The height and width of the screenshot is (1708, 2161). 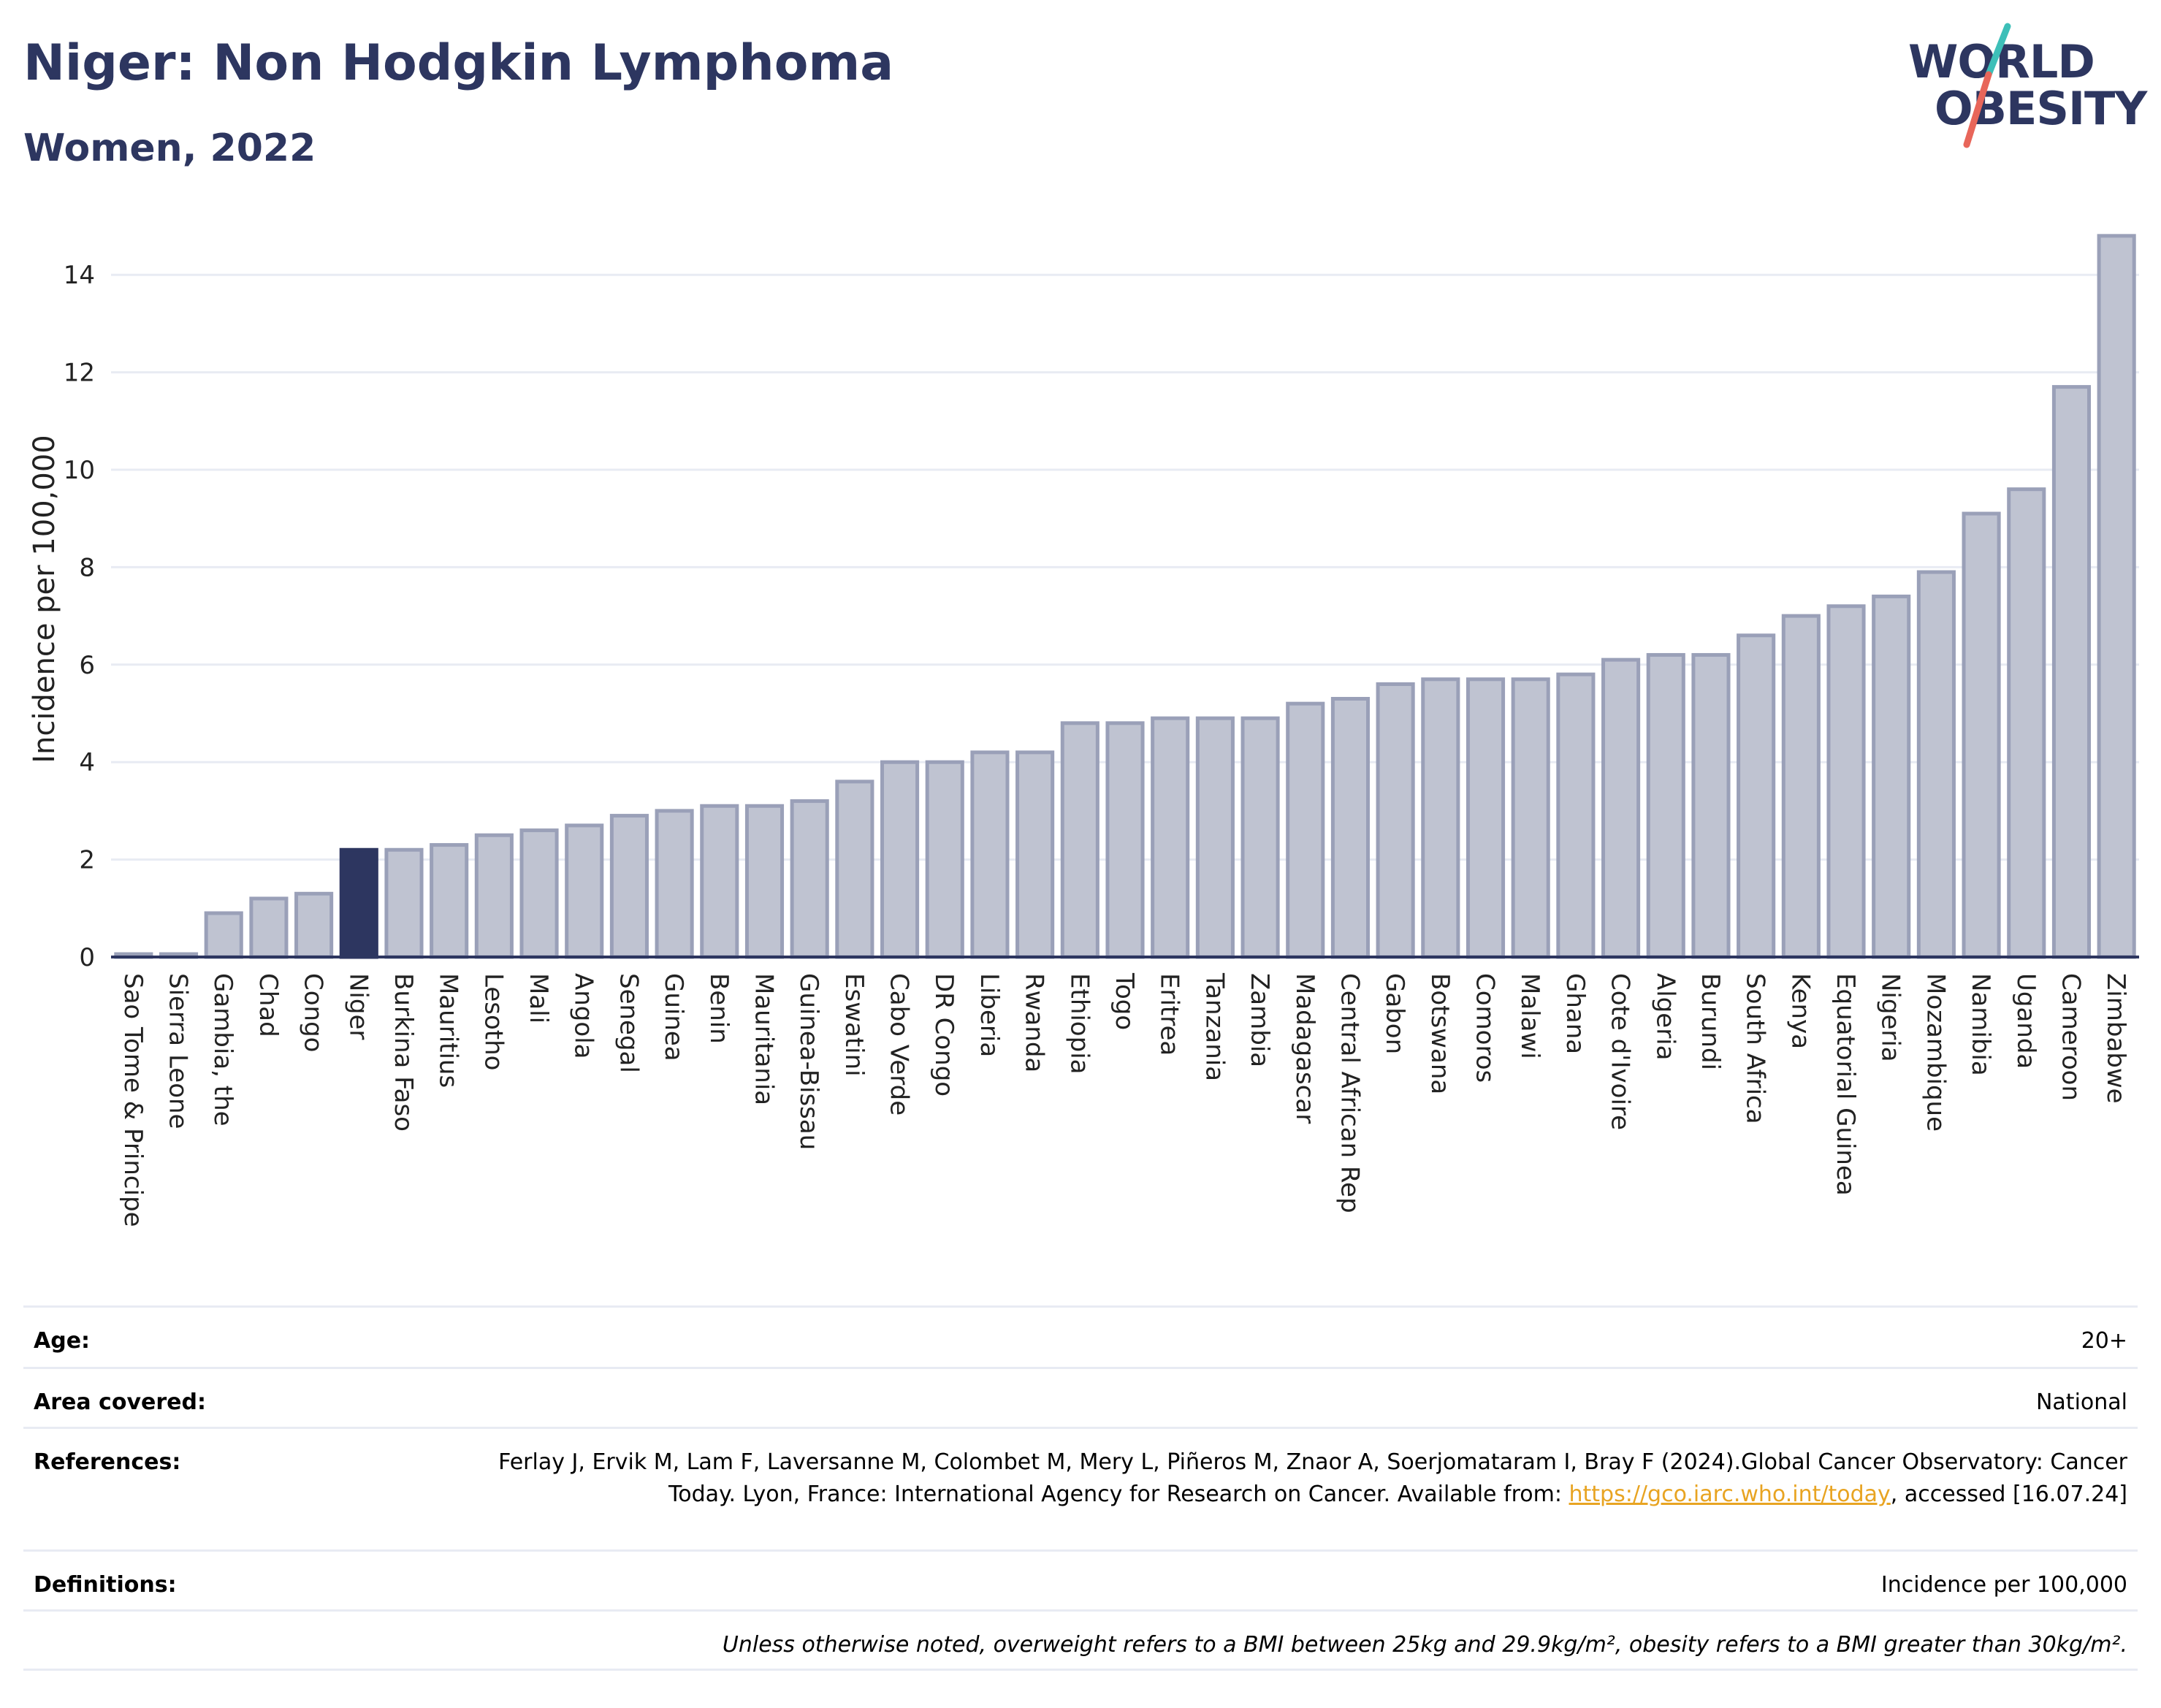 I want to click on bar-namibia, so click(x=1981, y=735).